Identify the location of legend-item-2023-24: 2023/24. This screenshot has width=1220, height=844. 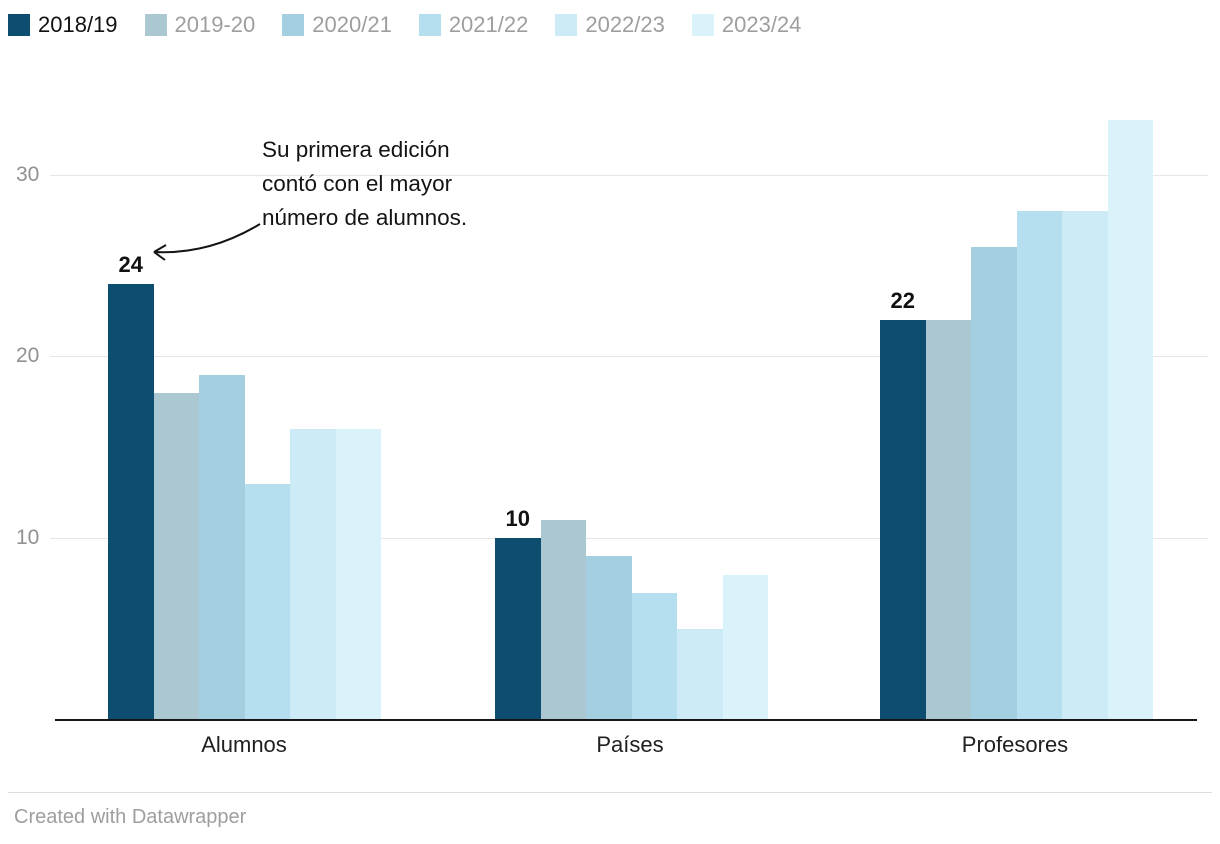
(746, 25).